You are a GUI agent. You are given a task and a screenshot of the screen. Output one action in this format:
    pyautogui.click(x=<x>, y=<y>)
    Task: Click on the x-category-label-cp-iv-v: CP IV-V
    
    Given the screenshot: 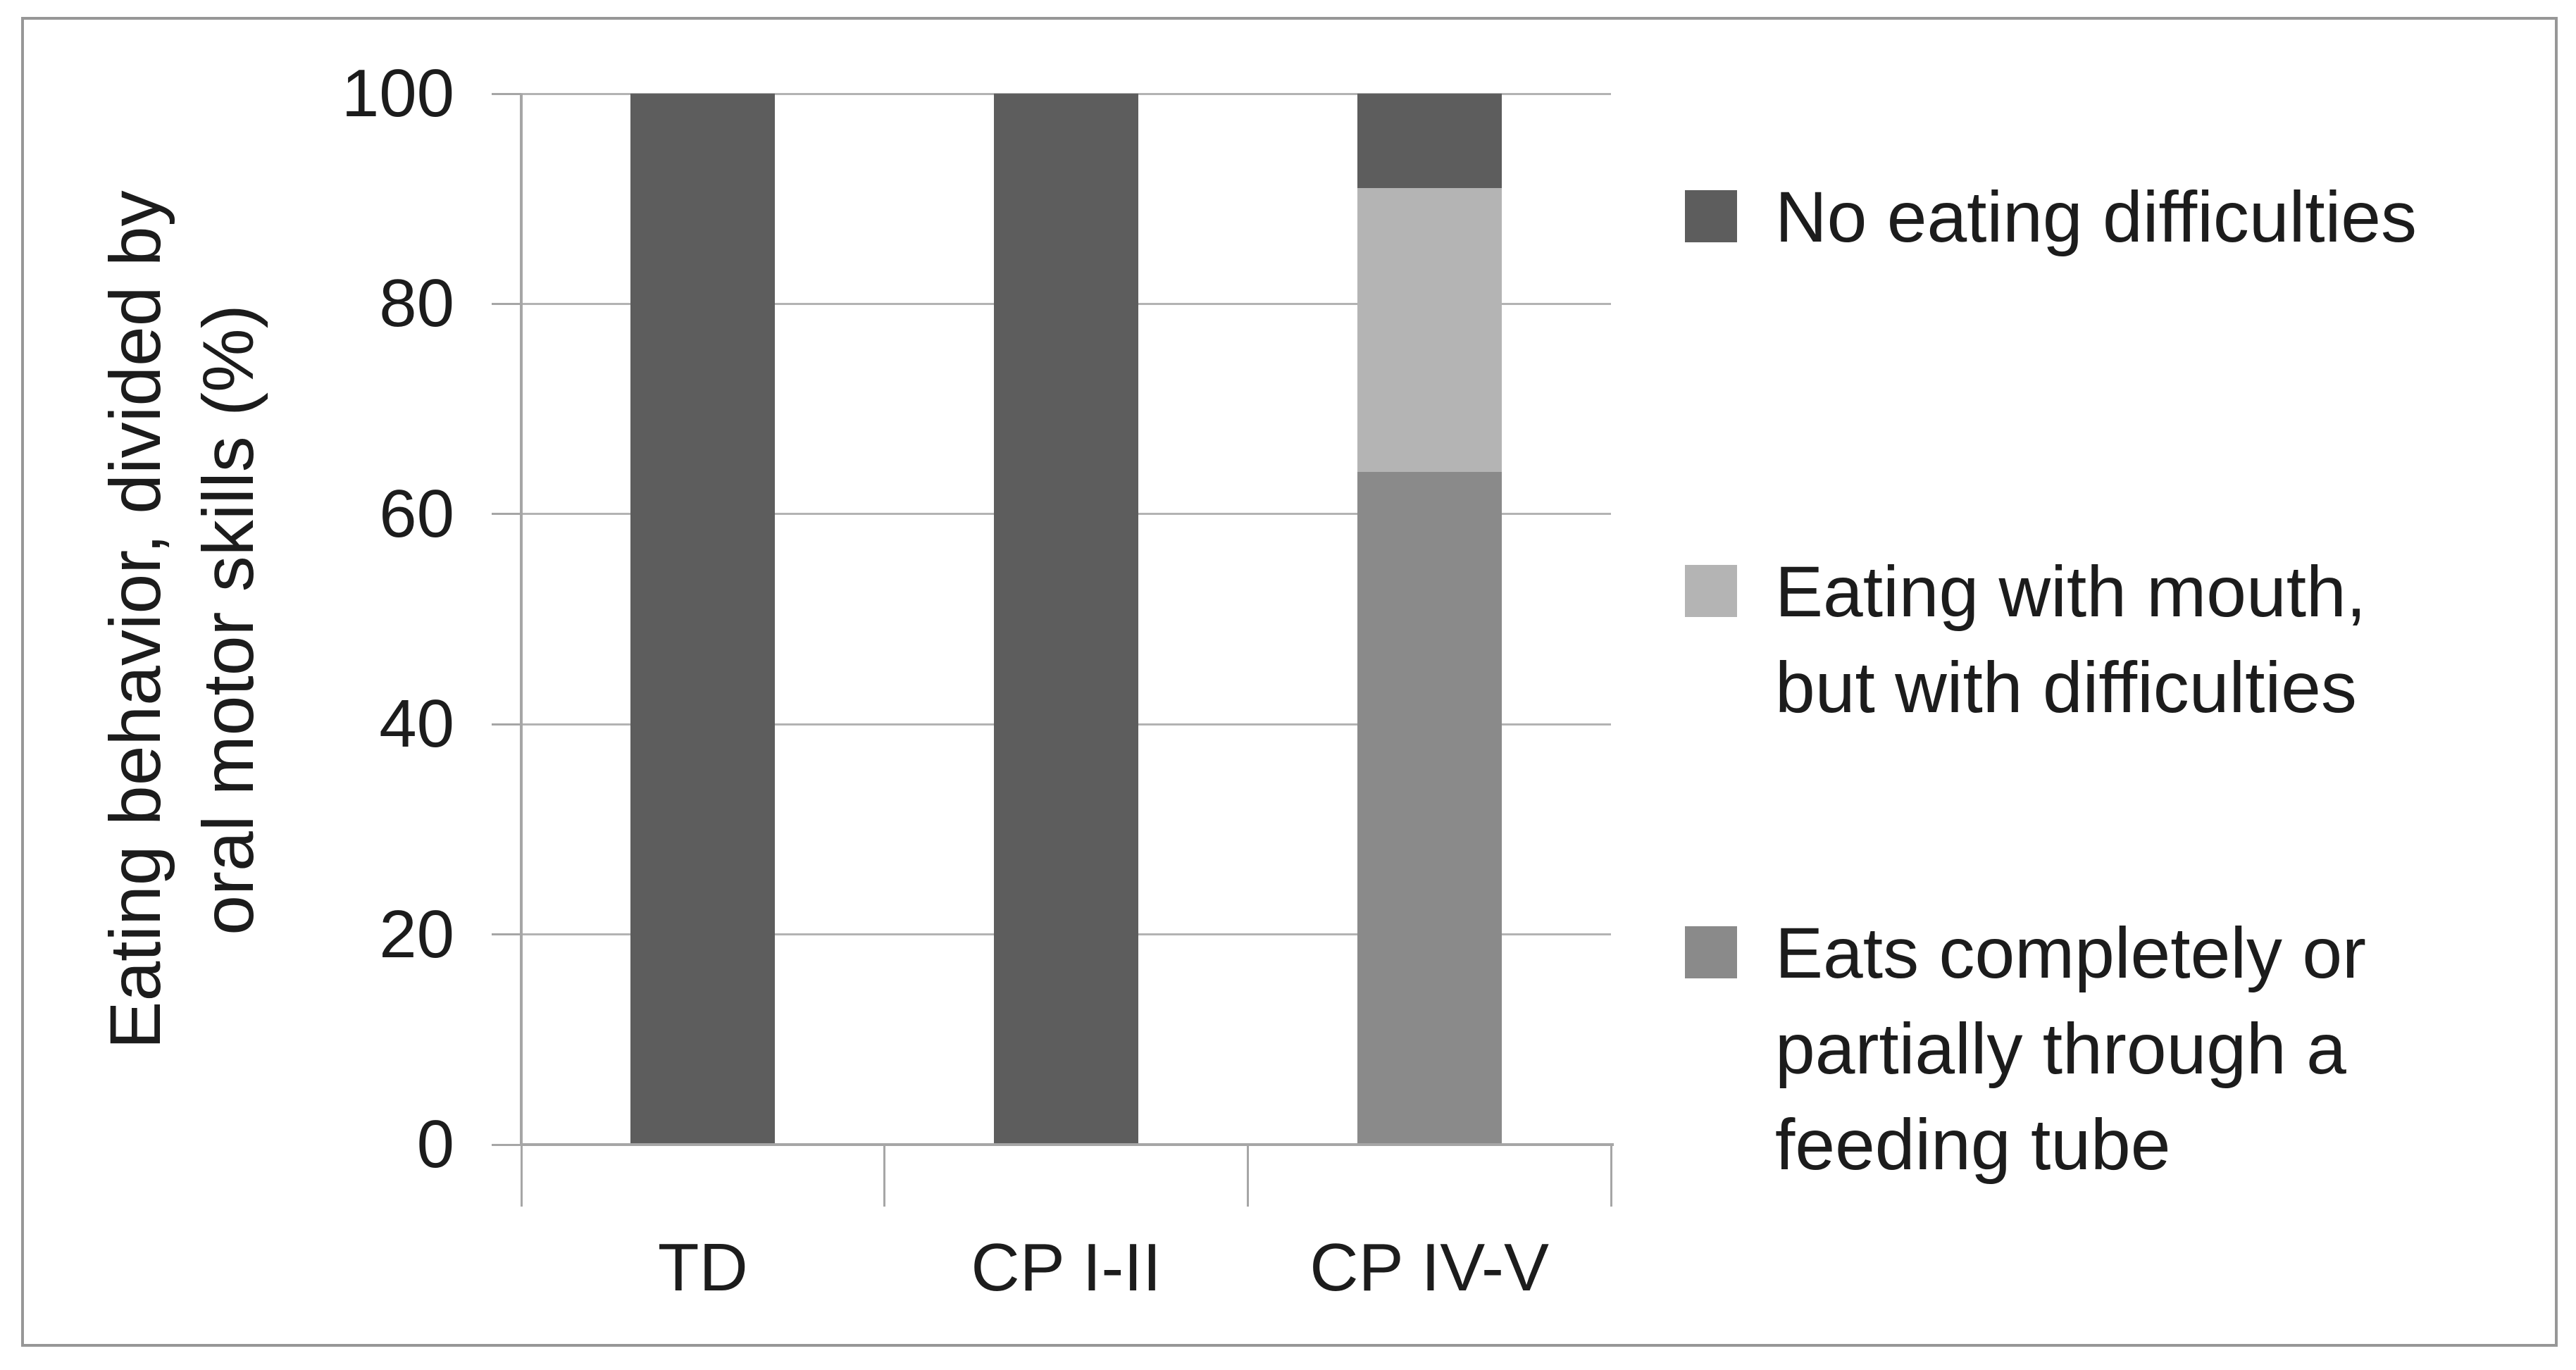 What is the action you would take?
    pyautogui.click(x=1429, y=1267)
    